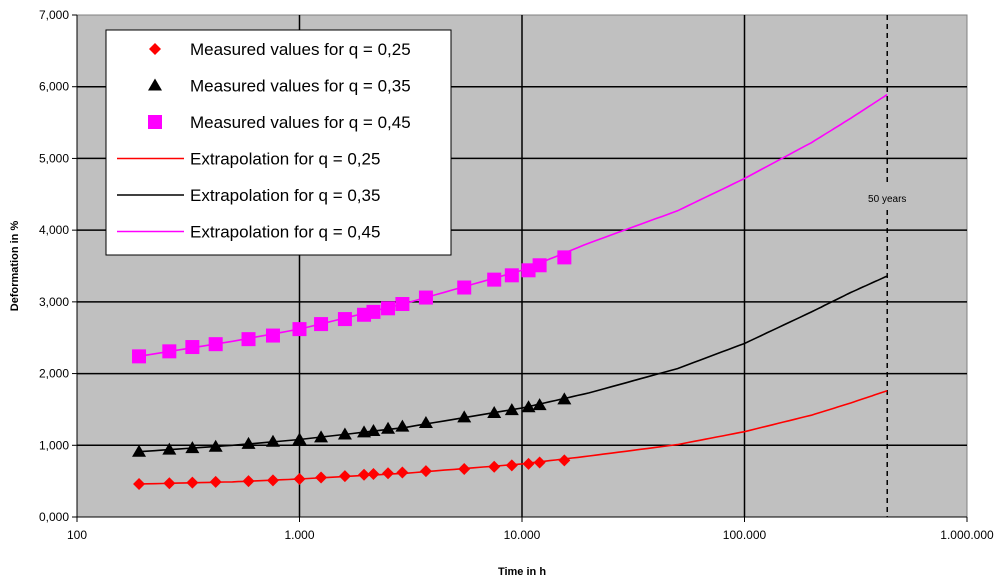 Image resolution: width=1007 pixels, height=579 pixels. Describe the element at coordinates (285, 195) in the screenshot. I see `legend-label: Extrapolation for q = 0,35` at that location.